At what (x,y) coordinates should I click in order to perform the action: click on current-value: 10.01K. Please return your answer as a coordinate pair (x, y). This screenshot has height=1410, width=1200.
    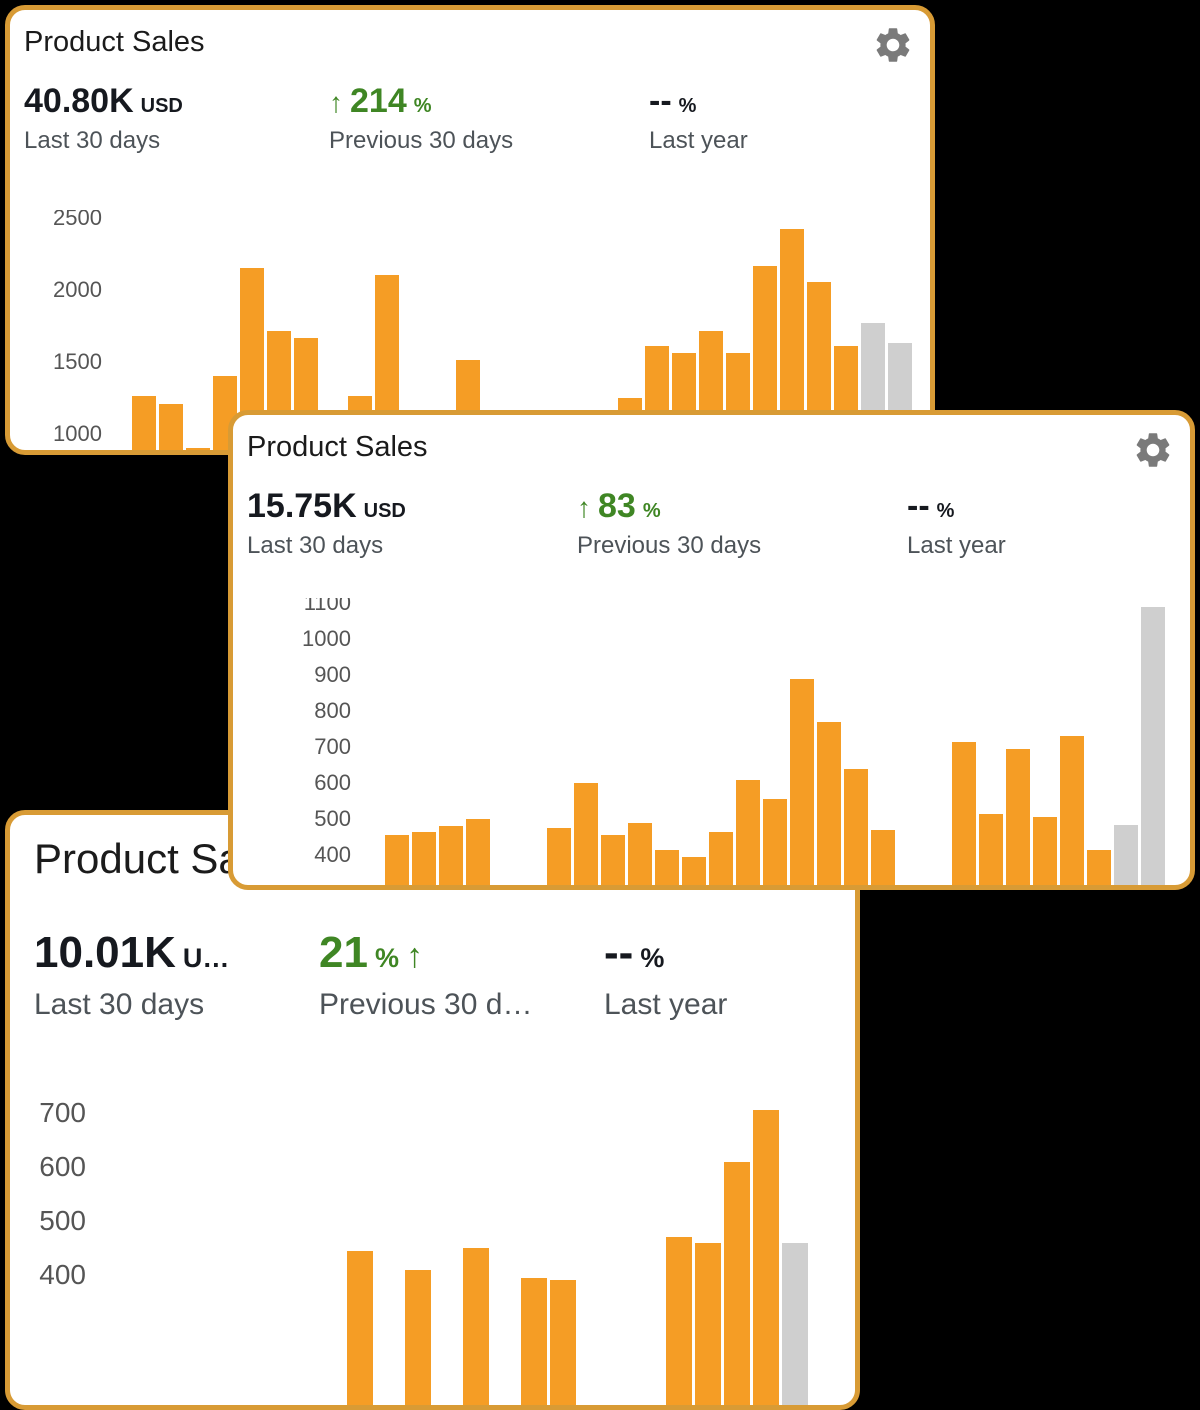
    Looking at the image, I should click on (105, 952).